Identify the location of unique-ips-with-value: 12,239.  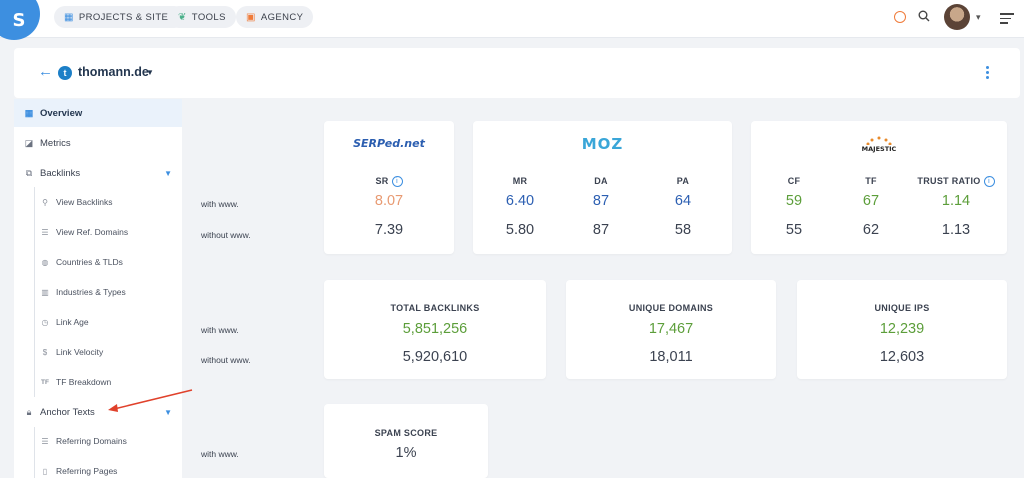
(902, 329).